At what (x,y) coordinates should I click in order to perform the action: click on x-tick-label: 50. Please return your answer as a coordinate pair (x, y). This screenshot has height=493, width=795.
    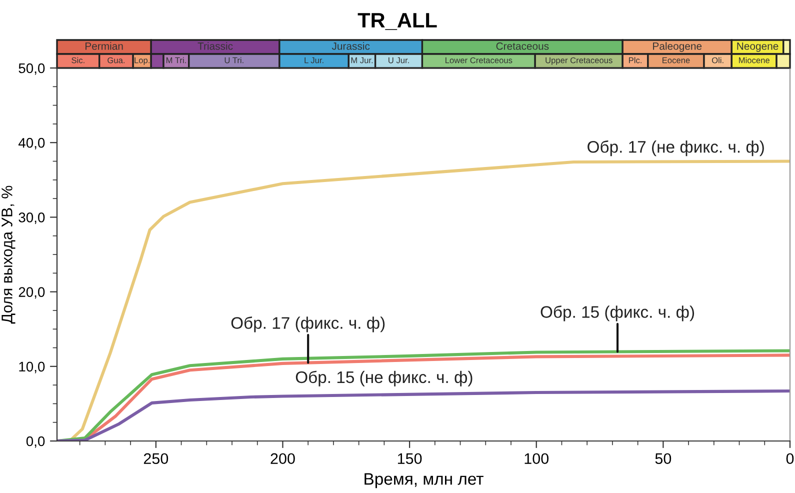
    Looking at the image, I should click on (663, 458).